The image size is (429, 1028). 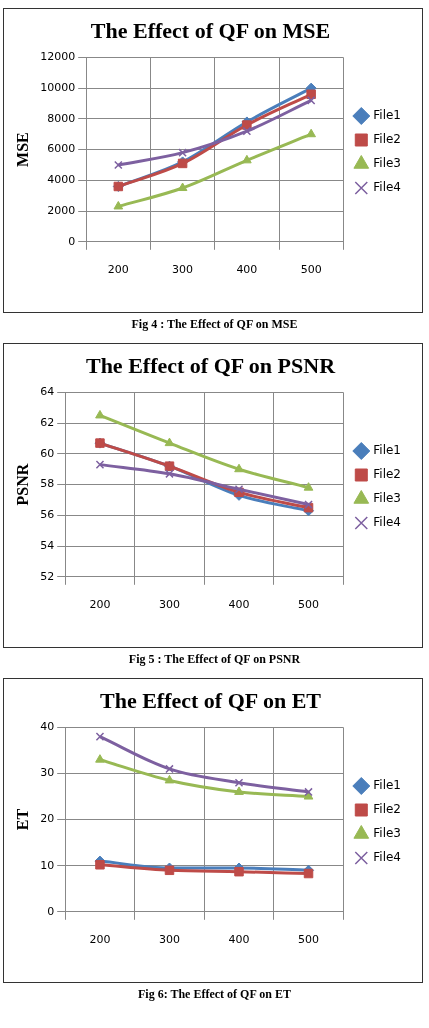 I want to click on y-tick-label: 54, so click(x=47, y=545).